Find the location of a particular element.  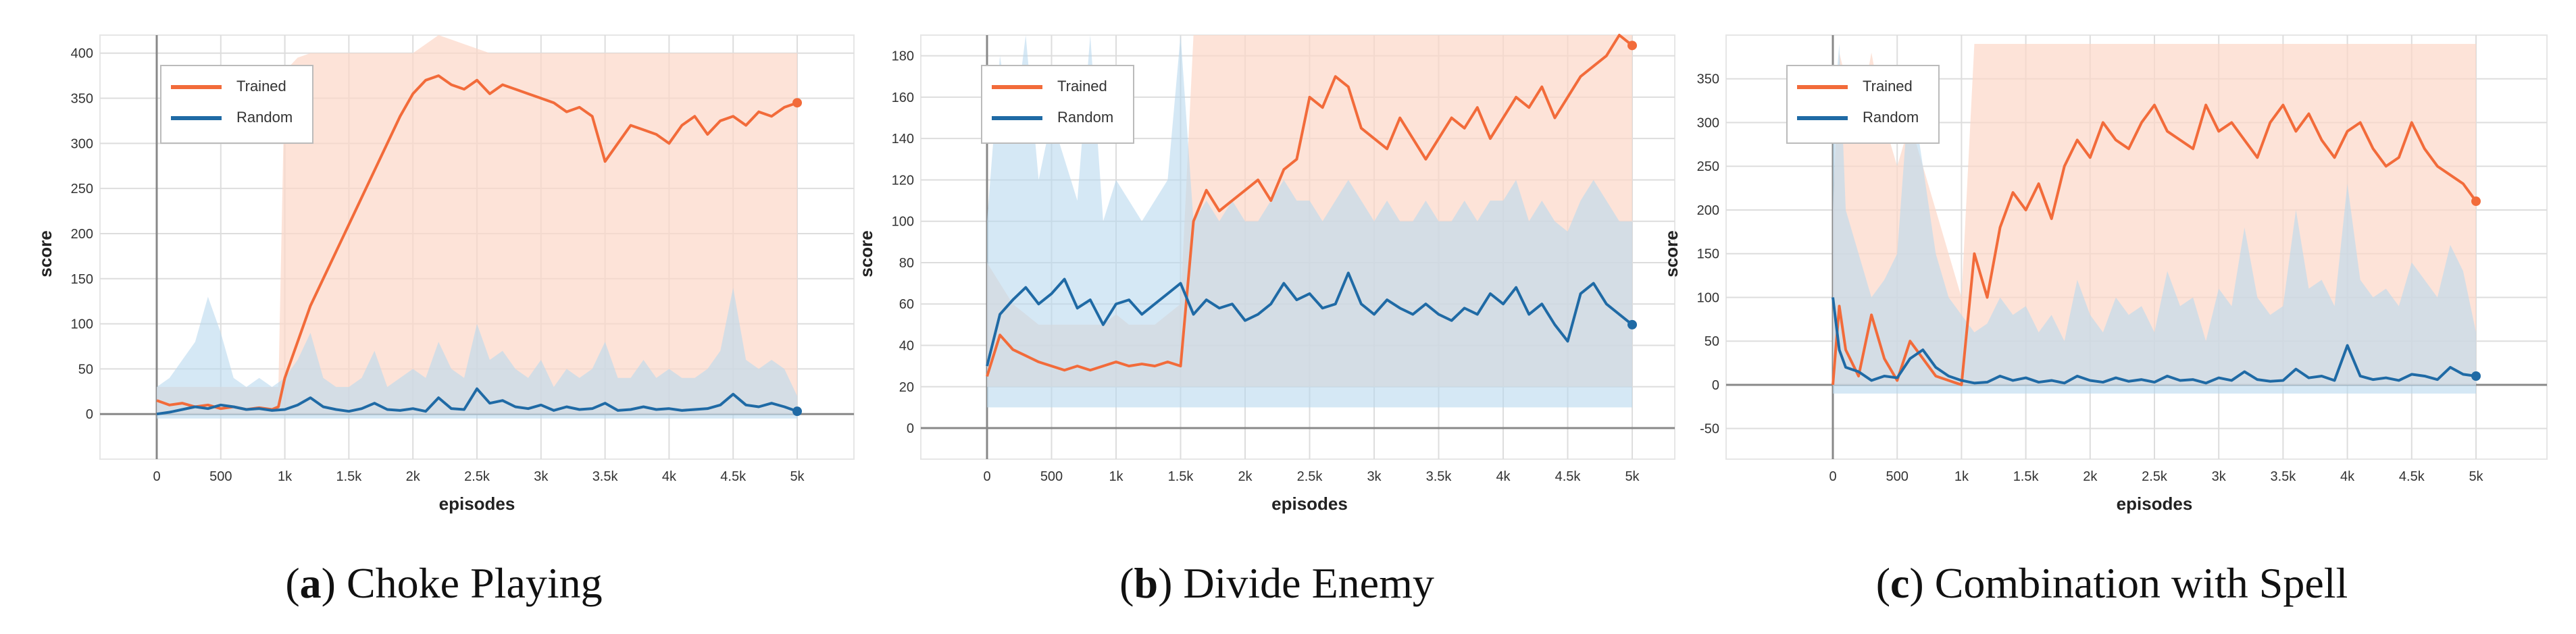

y-tick-label: -50 is located at coordinates (1709, 429).